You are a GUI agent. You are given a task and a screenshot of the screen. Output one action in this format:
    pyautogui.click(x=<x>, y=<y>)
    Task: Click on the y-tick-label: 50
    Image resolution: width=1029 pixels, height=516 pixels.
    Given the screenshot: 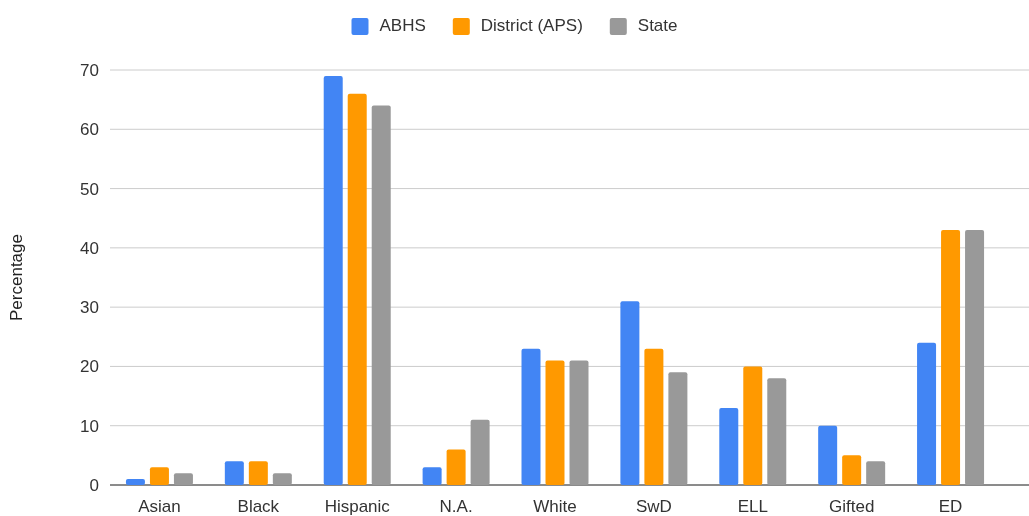 What is the action you would take?
    pyautogui.click(x=89, y=189)
    